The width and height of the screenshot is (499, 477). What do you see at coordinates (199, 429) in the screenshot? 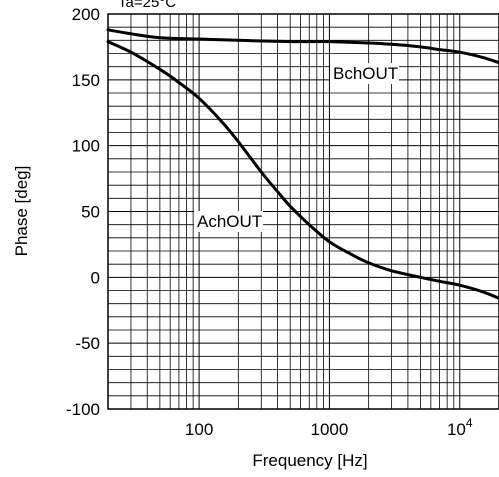
I see `x-tick-label: 100` at bounding box center [199, 429].